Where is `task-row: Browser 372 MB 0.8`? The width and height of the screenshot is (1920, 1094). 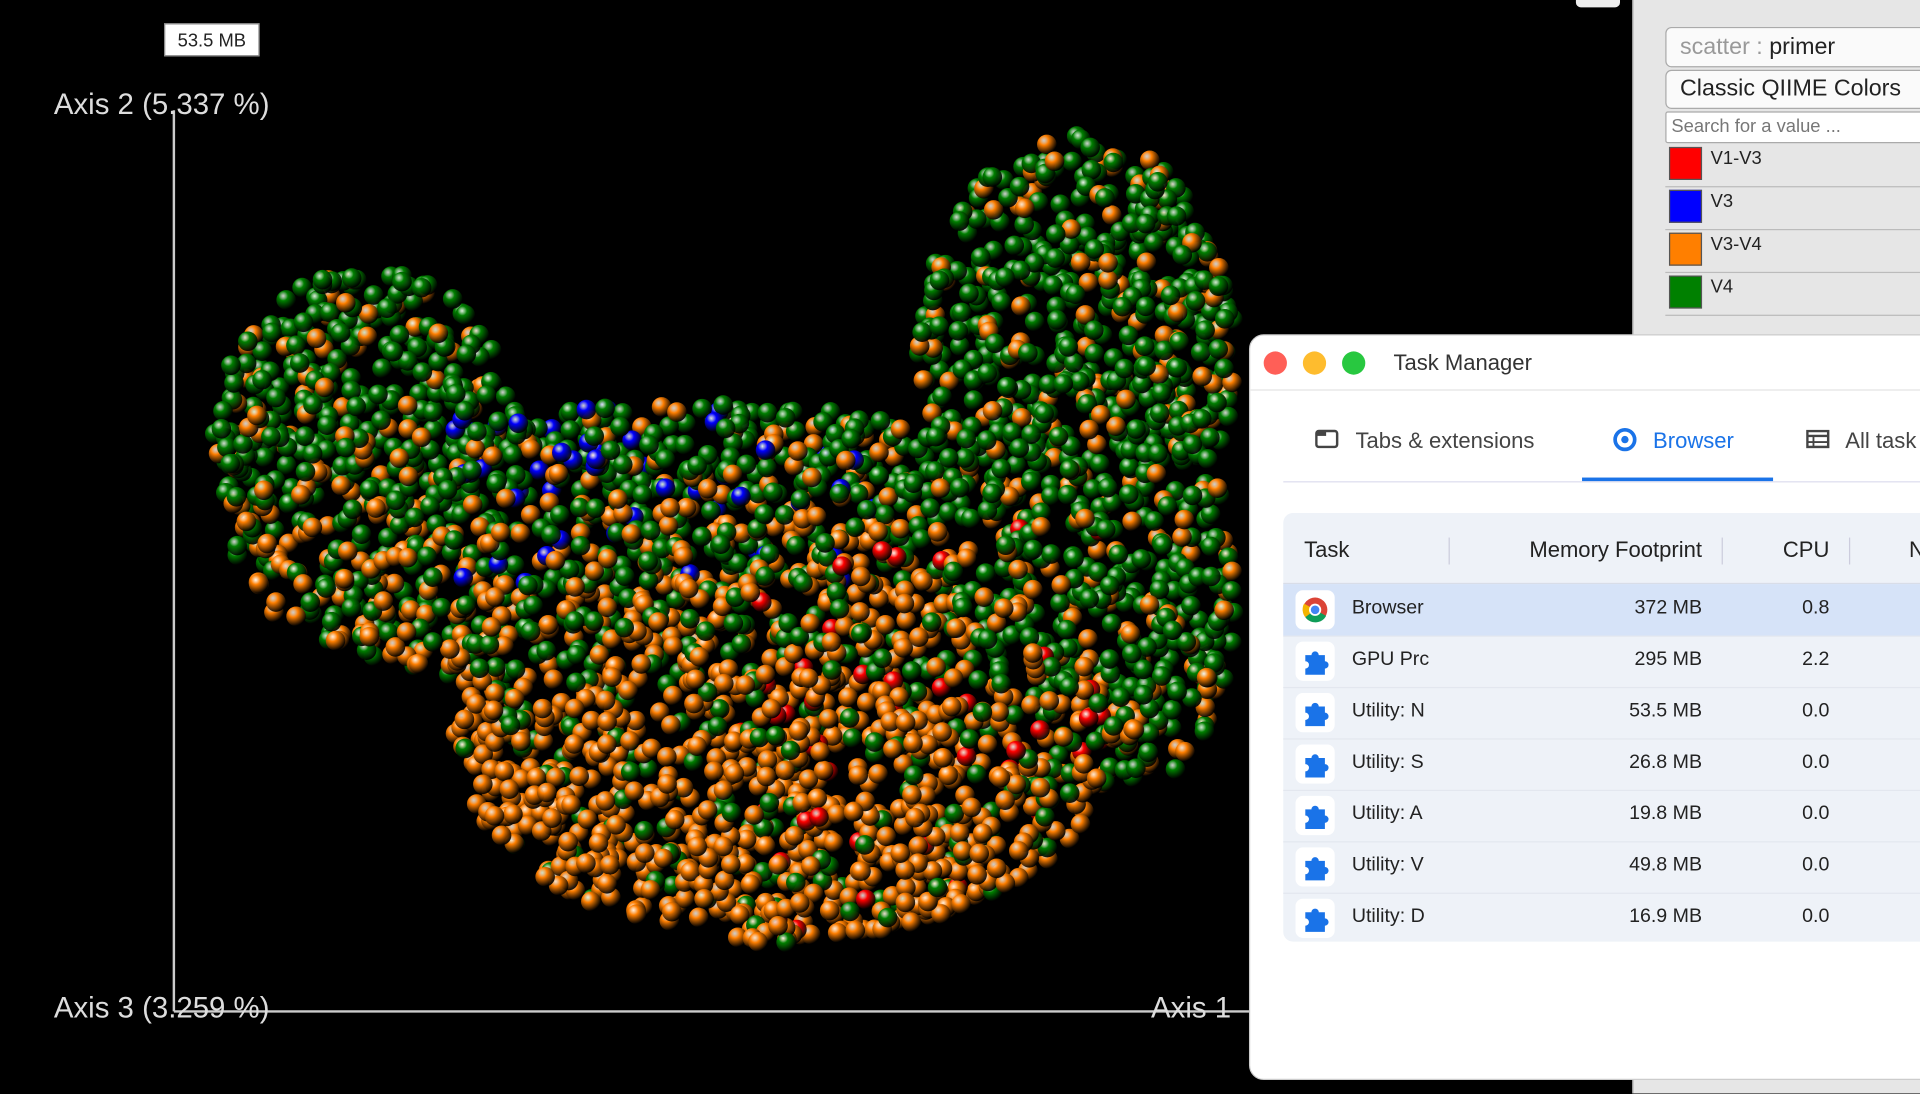
task-row: Browser 372 MB 0.8 is located at coordinates (1601, 610).